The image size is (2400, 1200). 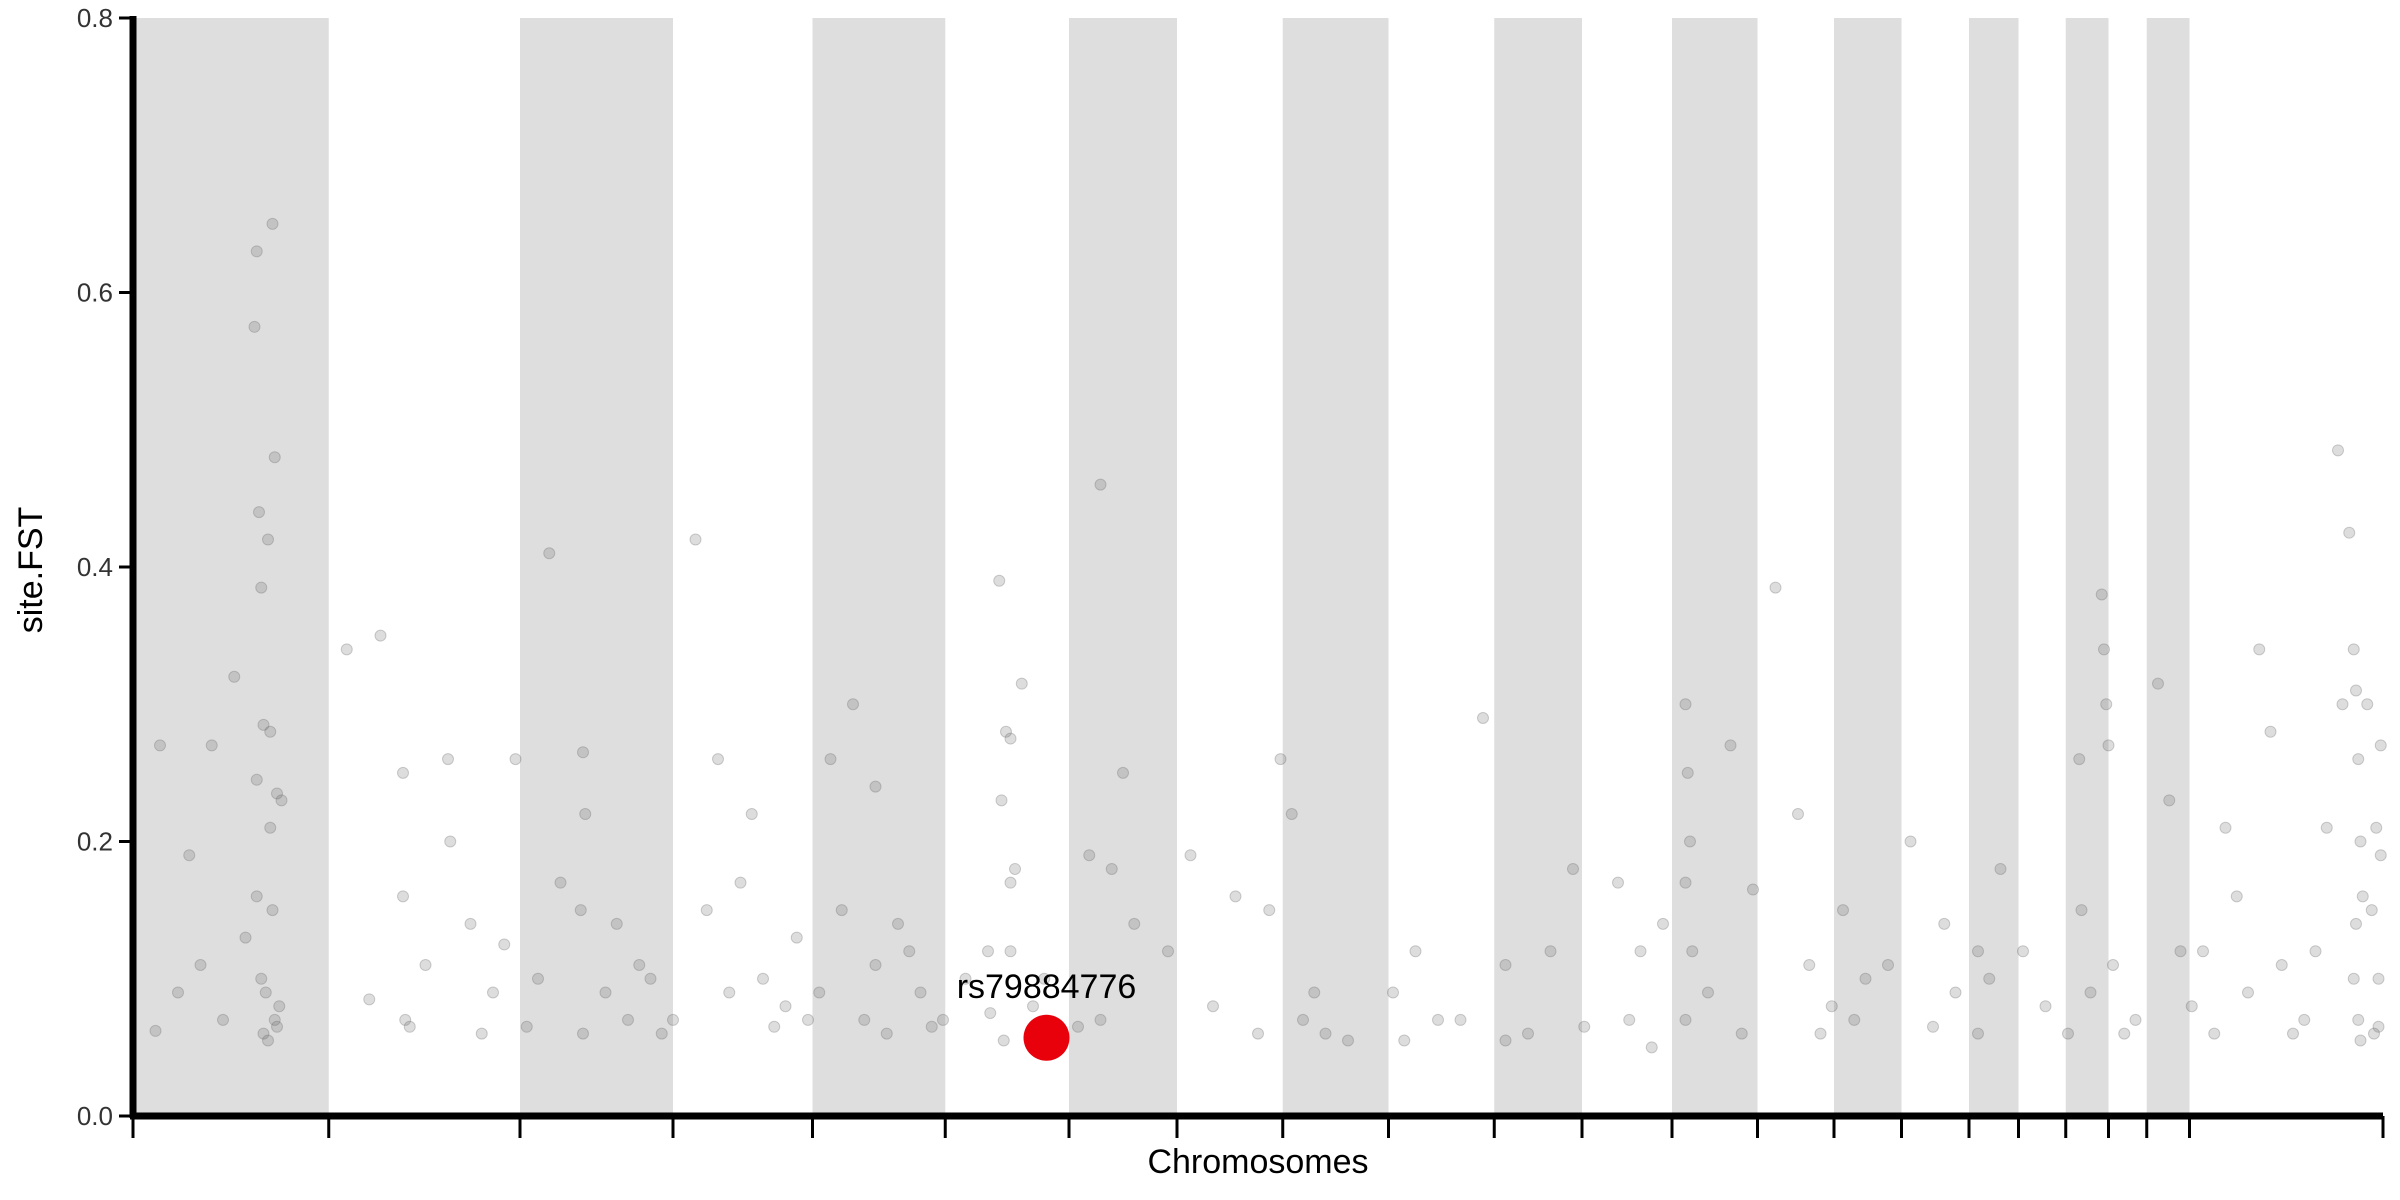 I want to click on y-axis-label: site.FST, so click(x=31, y=570).